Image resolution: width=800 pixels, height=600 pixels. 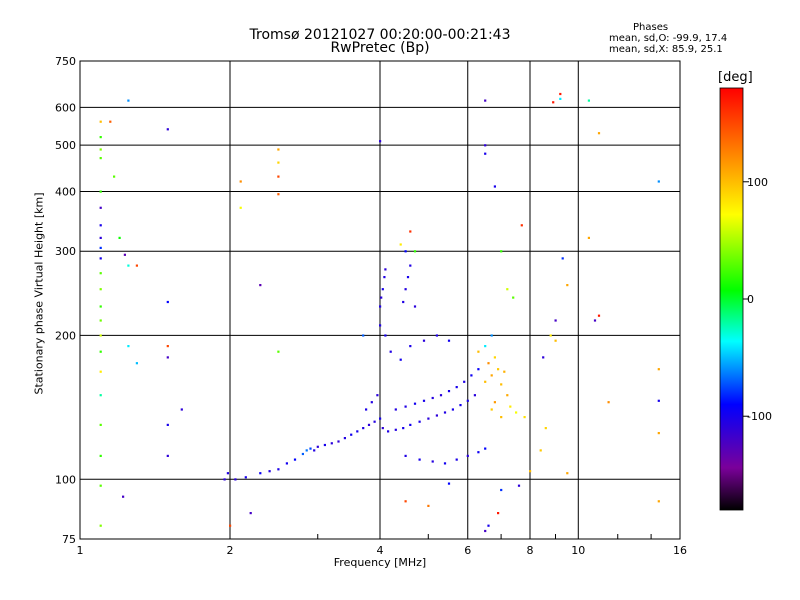 What do you see at coordinates (65, 191) in the screenshot?
I see `y-tick-label: 400` at bounding box center [65, 191].